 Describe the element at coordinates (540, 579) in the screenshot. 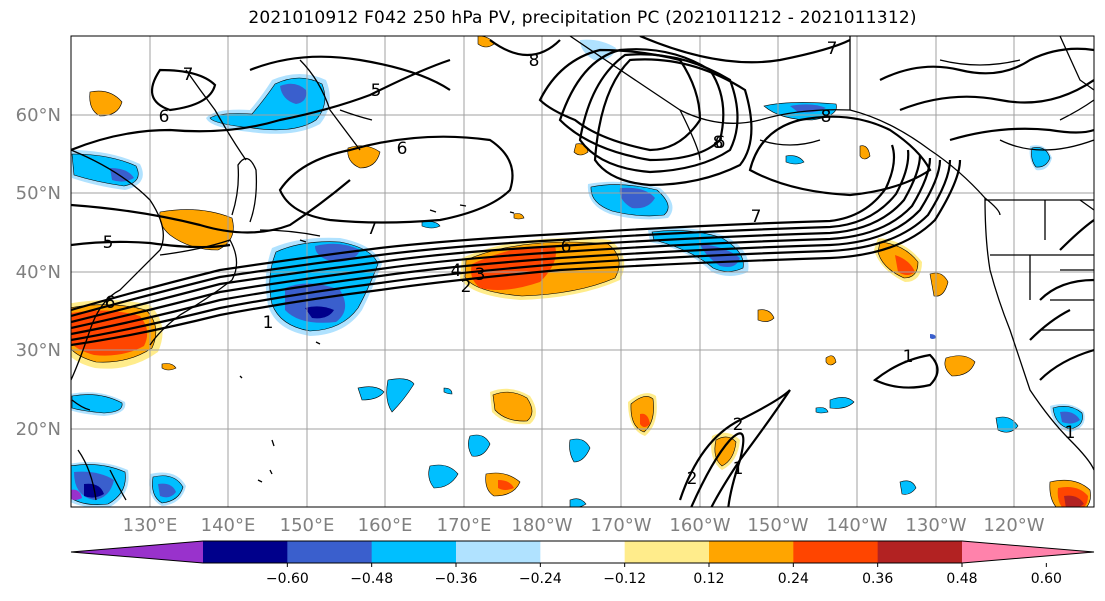

I see `colorbar-label: −0.24` at that location.